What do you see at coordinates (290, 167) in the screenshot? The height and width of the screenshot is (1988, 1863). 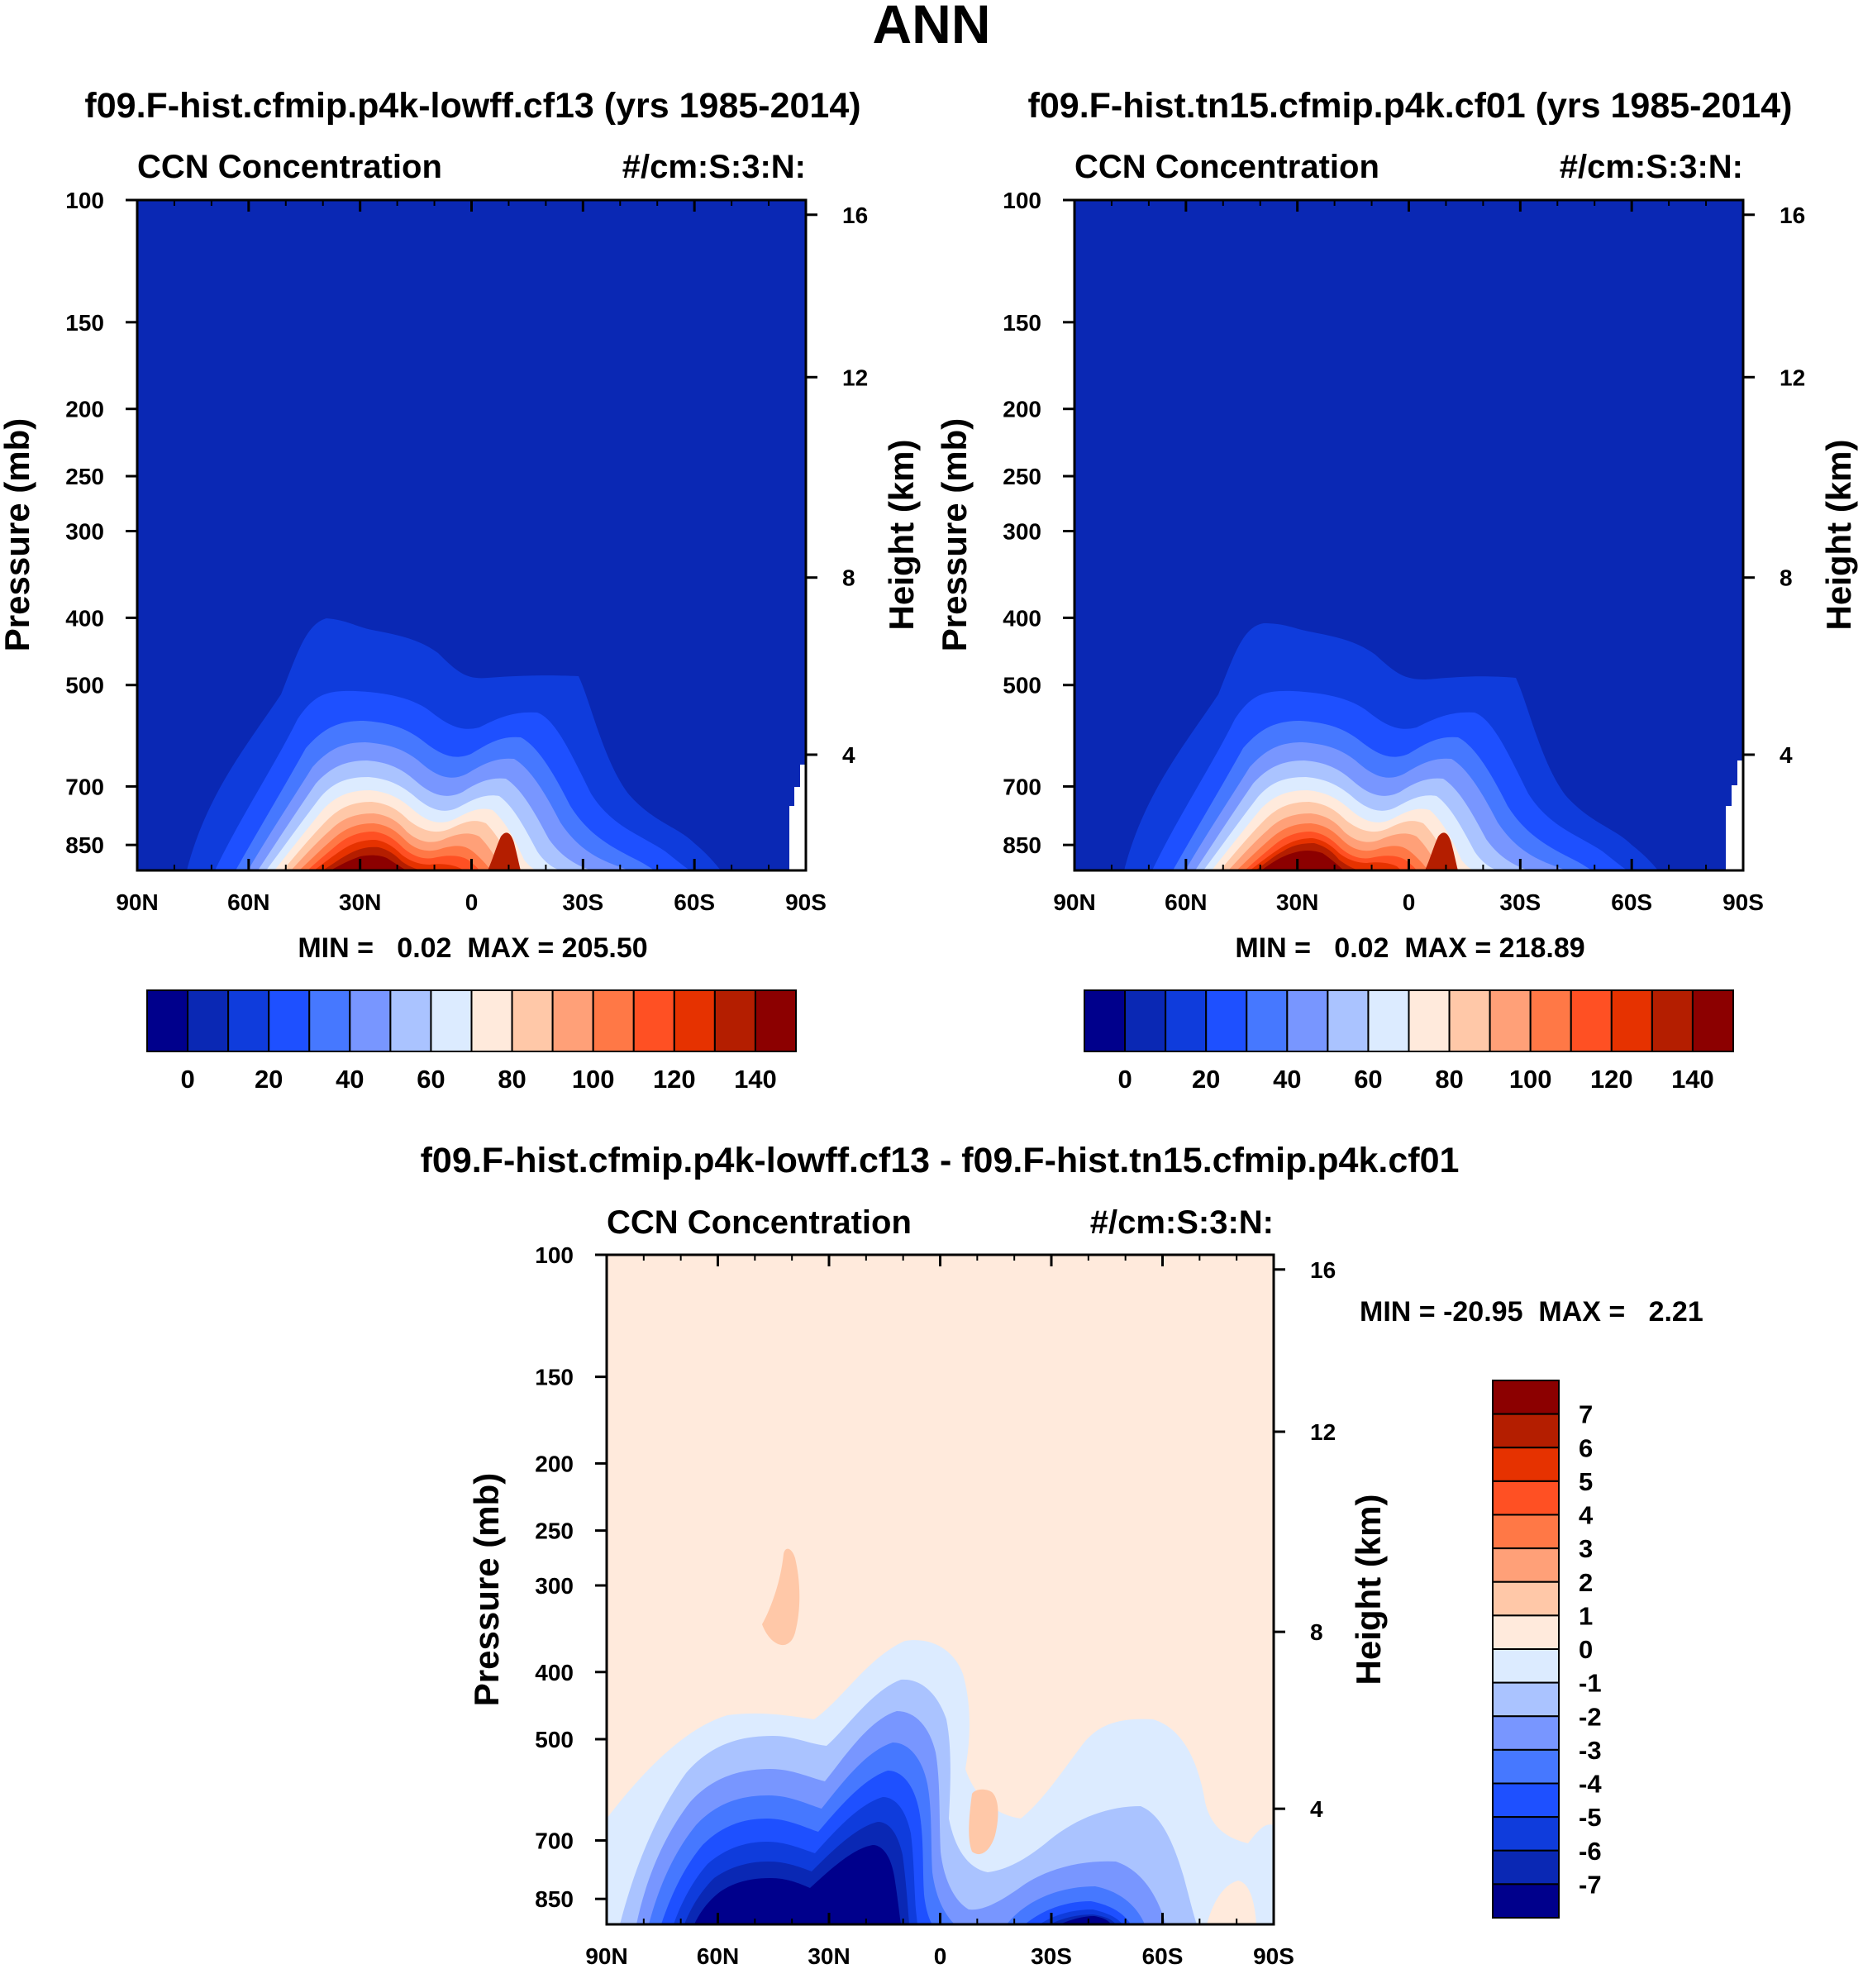 I see `panel-1-left-label: CCN Concentration` at bounding box center [290, 167].